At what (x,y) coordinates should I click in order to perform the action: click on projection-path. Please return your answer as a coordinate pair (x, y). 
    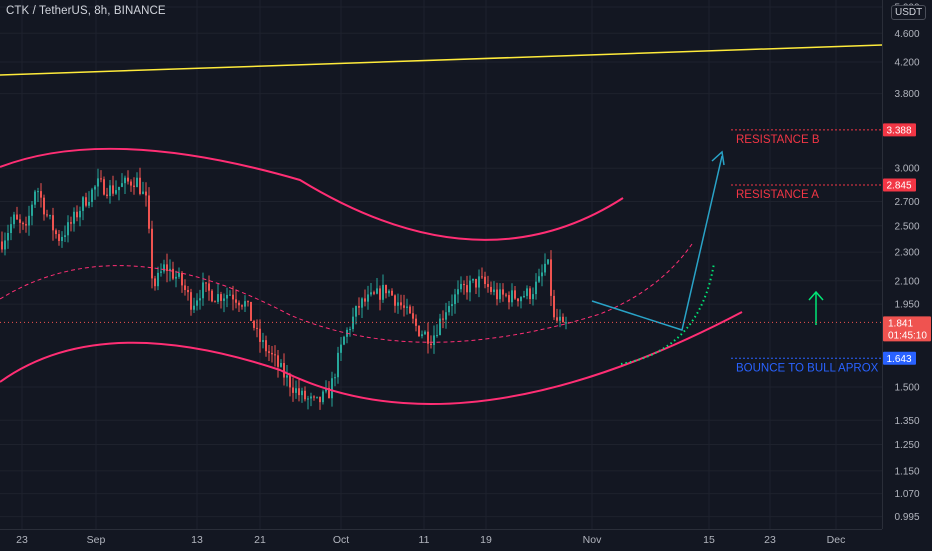
    Looking at the image, I should click on (657, 243).